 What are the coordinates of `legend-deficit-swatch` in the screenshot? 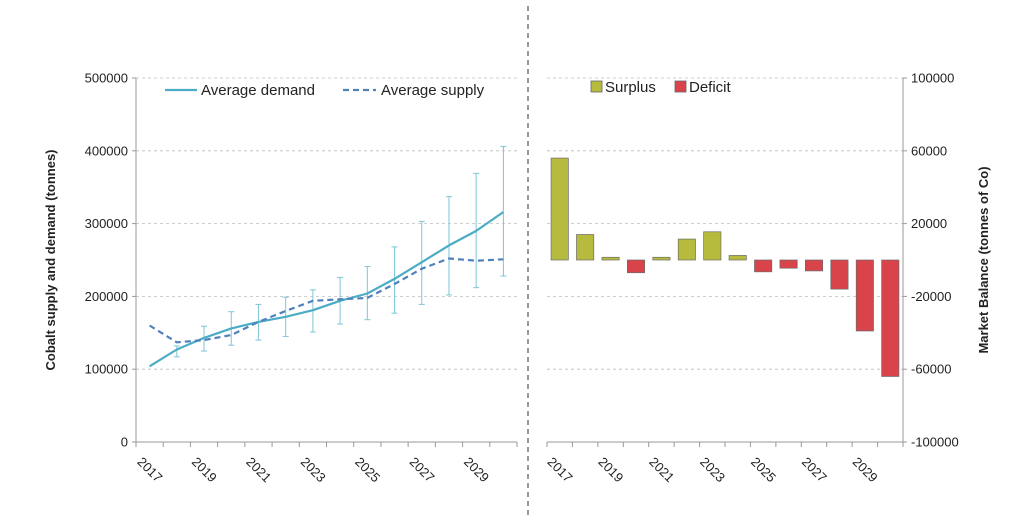 It's located at (680, 86).